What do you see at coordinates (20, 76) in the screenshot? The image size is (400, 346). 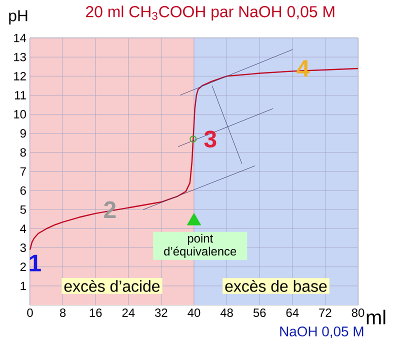 I see `y-tick-label: 12` at bounding box center [20, 76].